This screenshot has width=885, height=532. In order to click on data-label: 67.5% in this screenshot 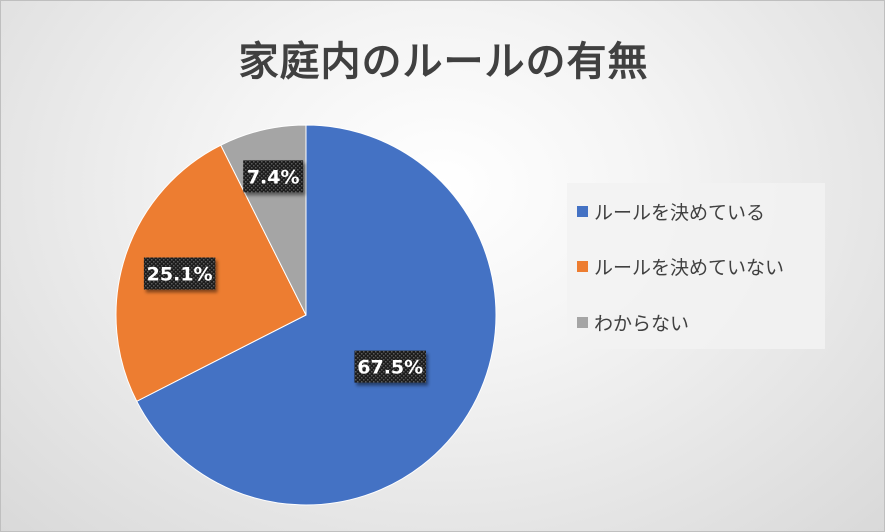, I will do `click(390, 366)`.